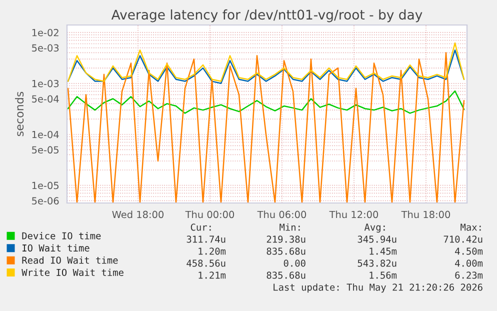 The image size is (497, 311). I want to click on text: Cur:, so click(200, 227).